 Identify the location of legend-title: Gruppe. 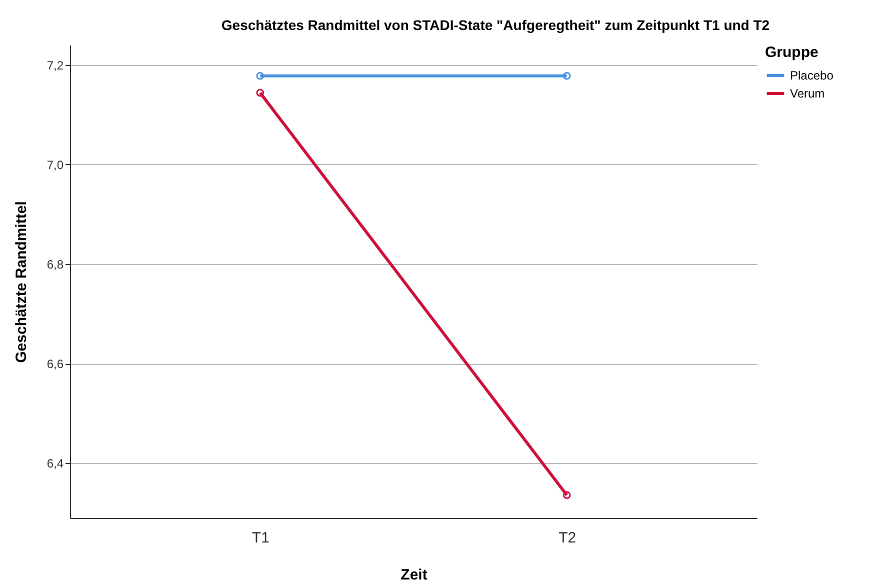
(791, 52).